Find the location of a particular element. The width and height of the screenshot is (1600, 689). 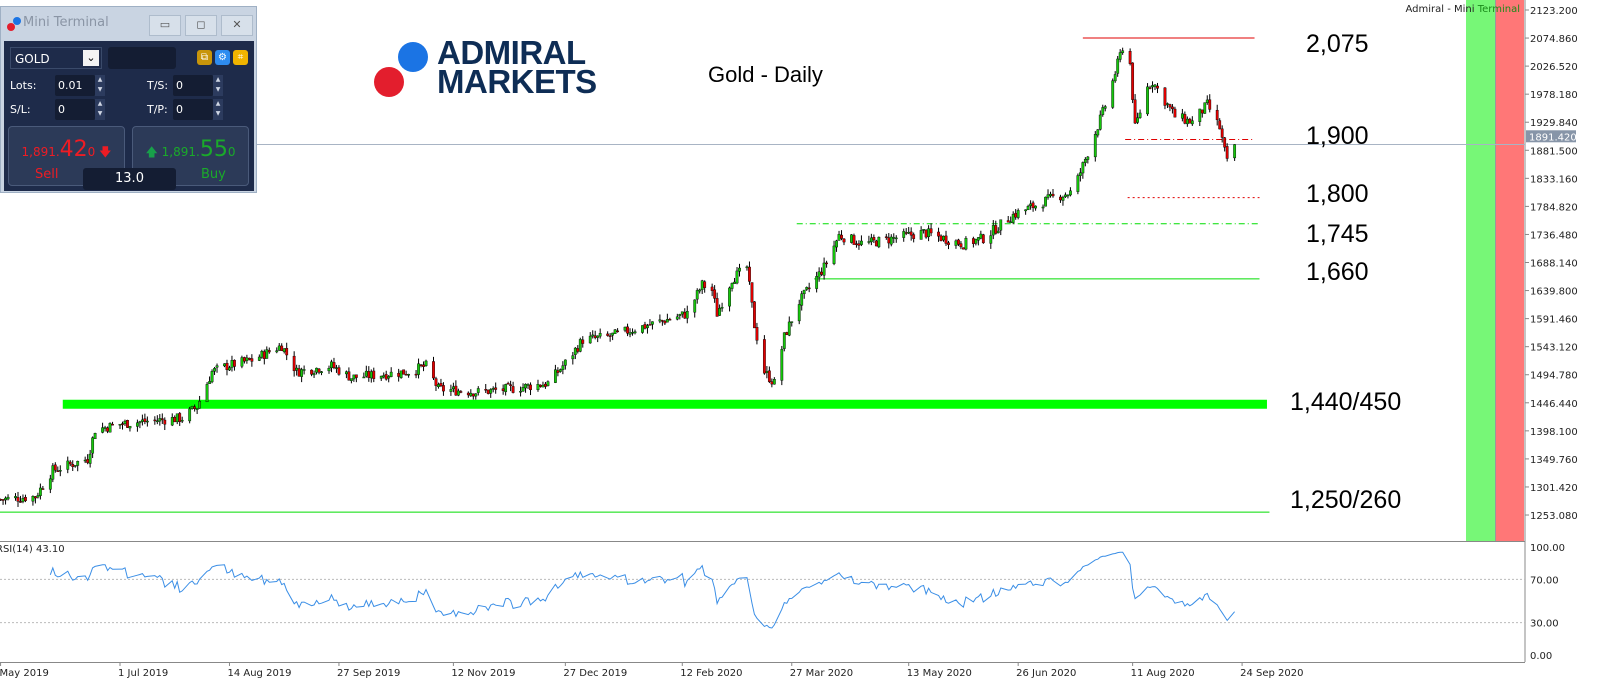

expand-icon: ⌗ is located at coordinates (240, 57).